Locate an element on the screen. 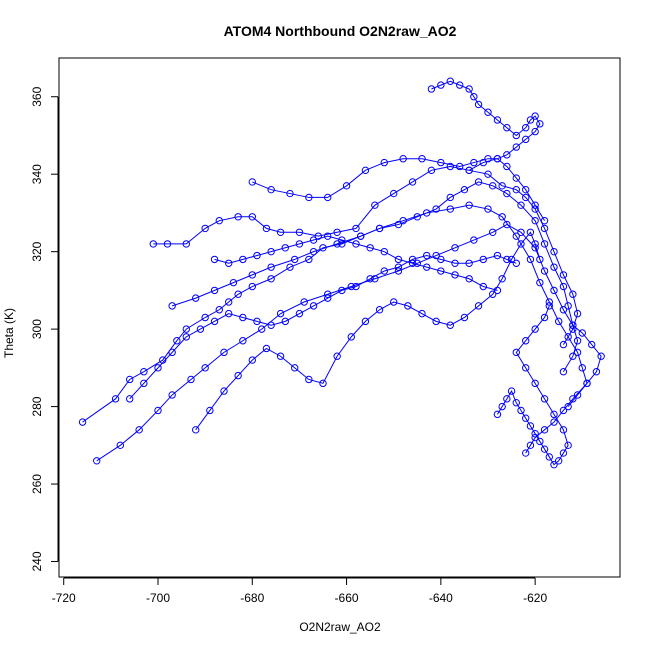  y-tick-label: 260 is located at coordinates (37, 484).